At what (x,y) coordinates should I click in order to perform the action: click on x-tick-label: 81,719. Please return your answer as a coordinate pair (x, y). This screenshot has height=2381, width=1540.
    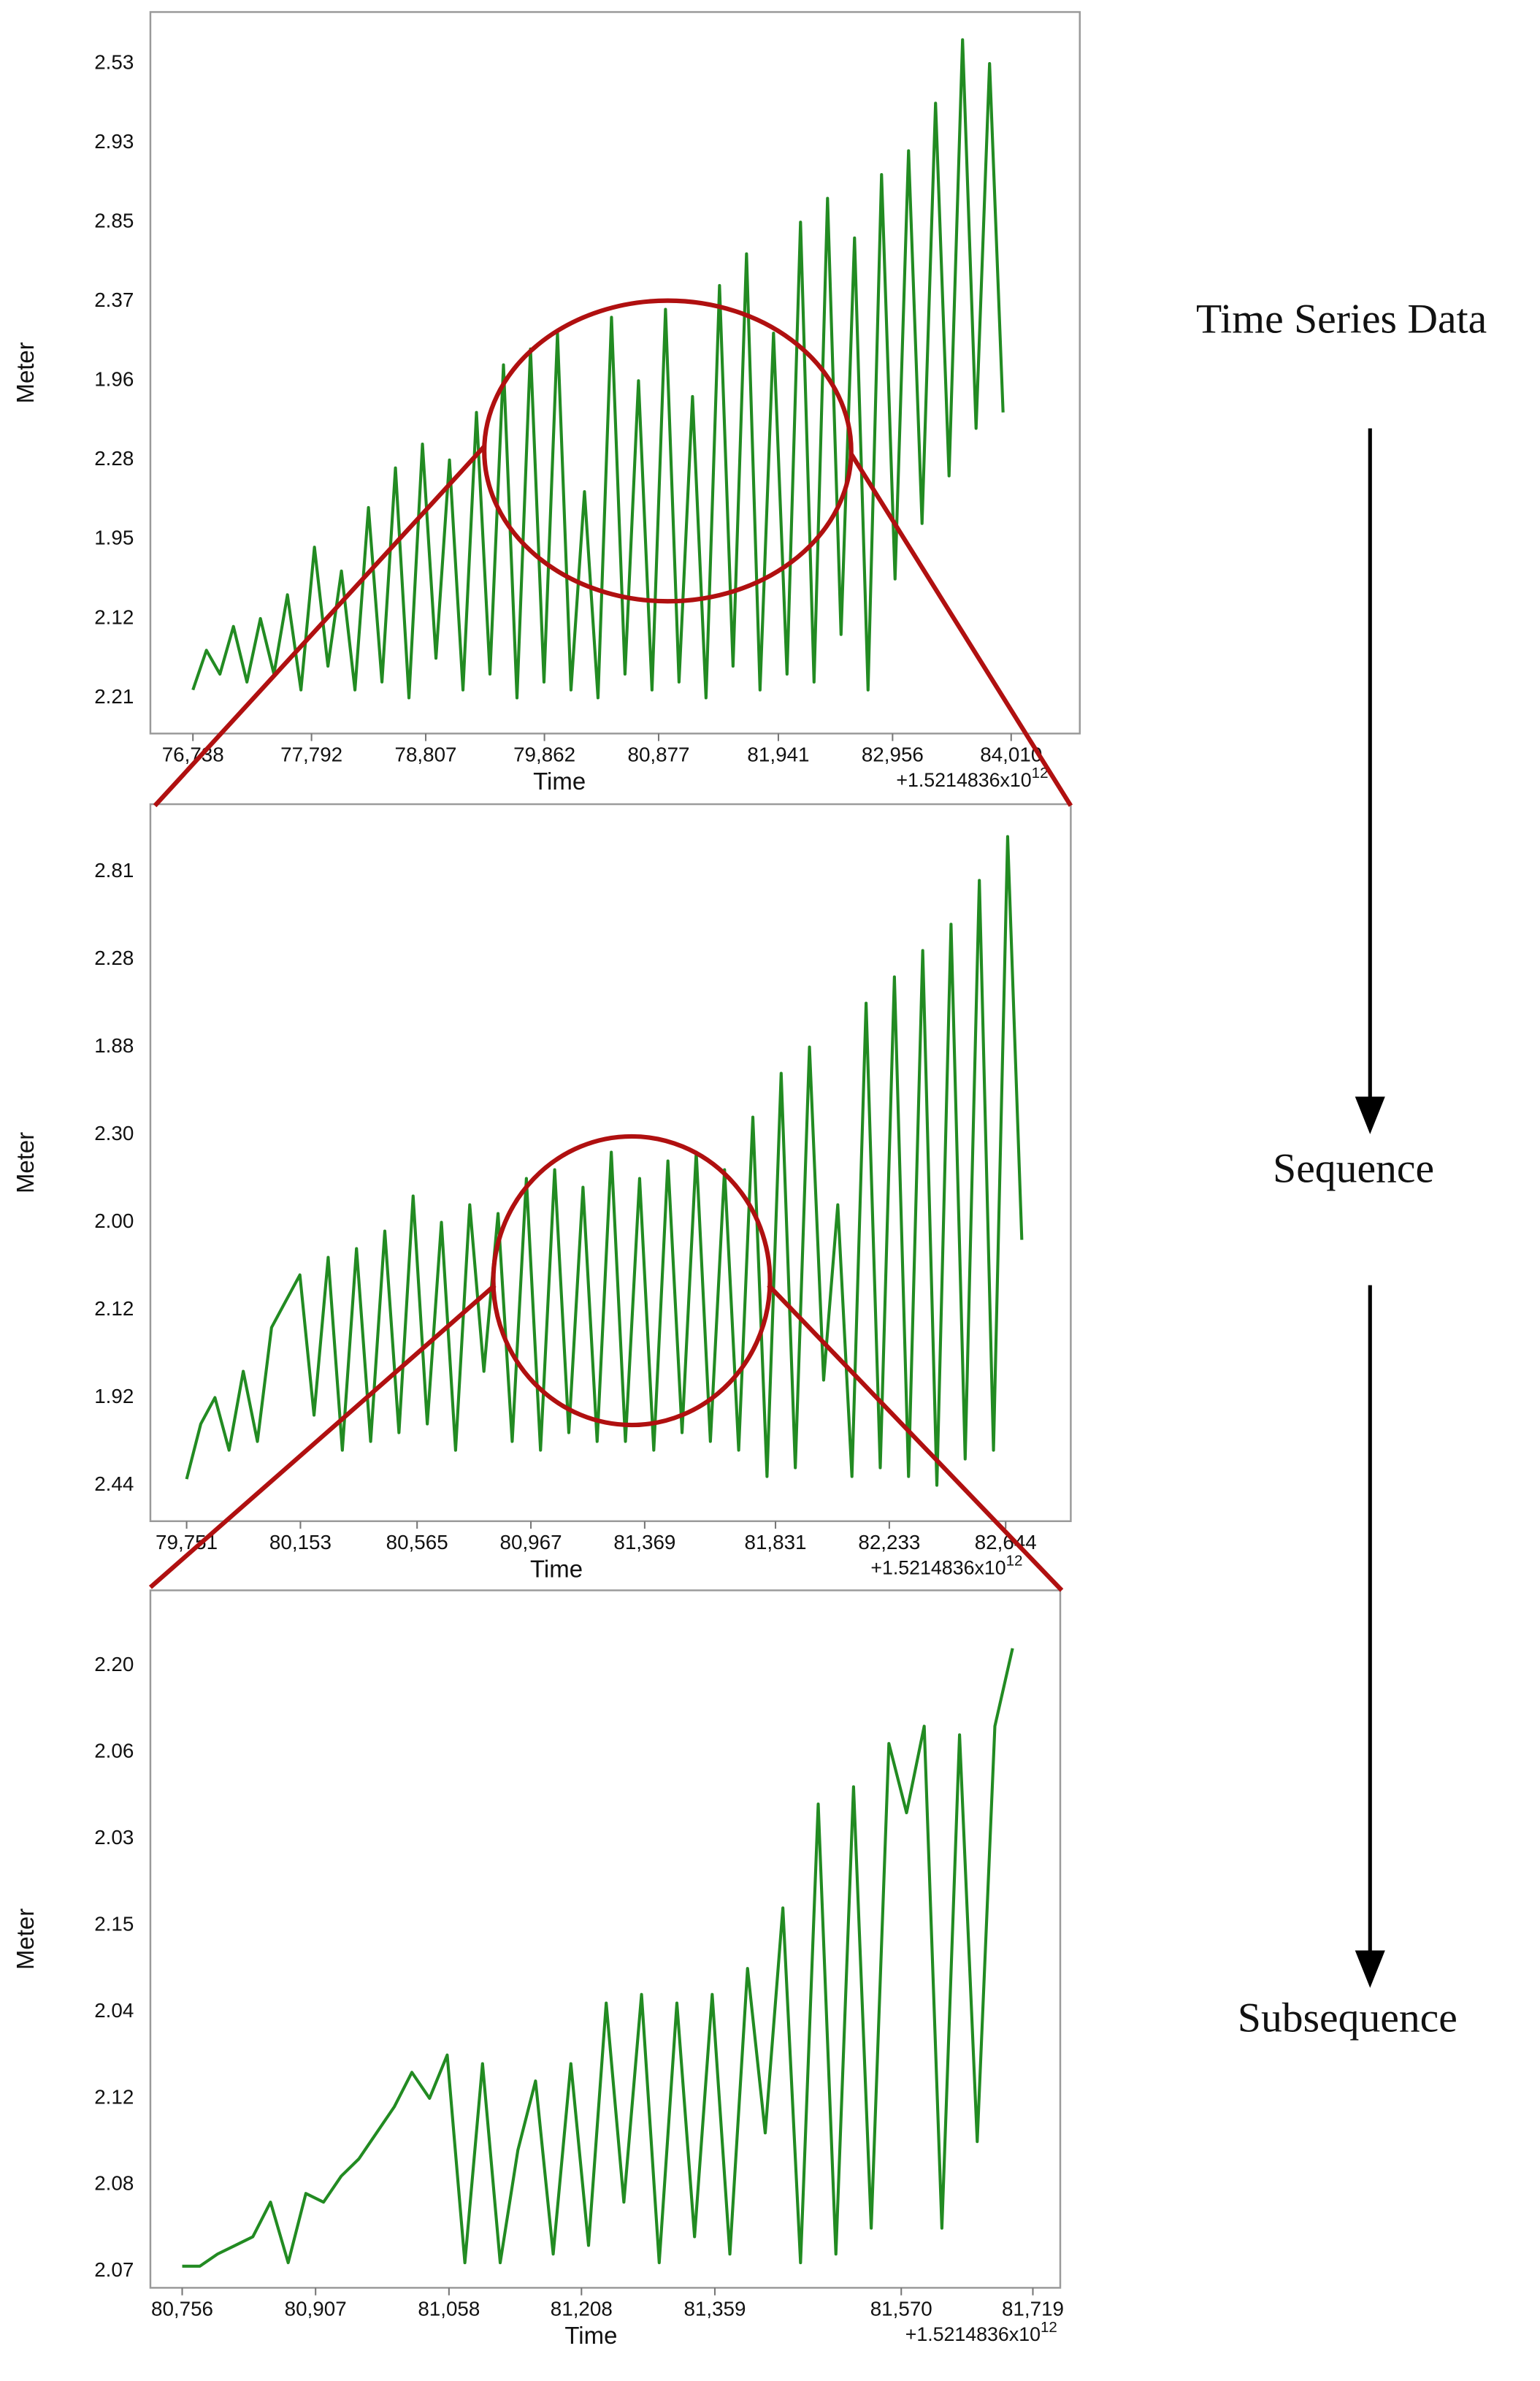
    Looking at the image, I should click on (1033, 2309).